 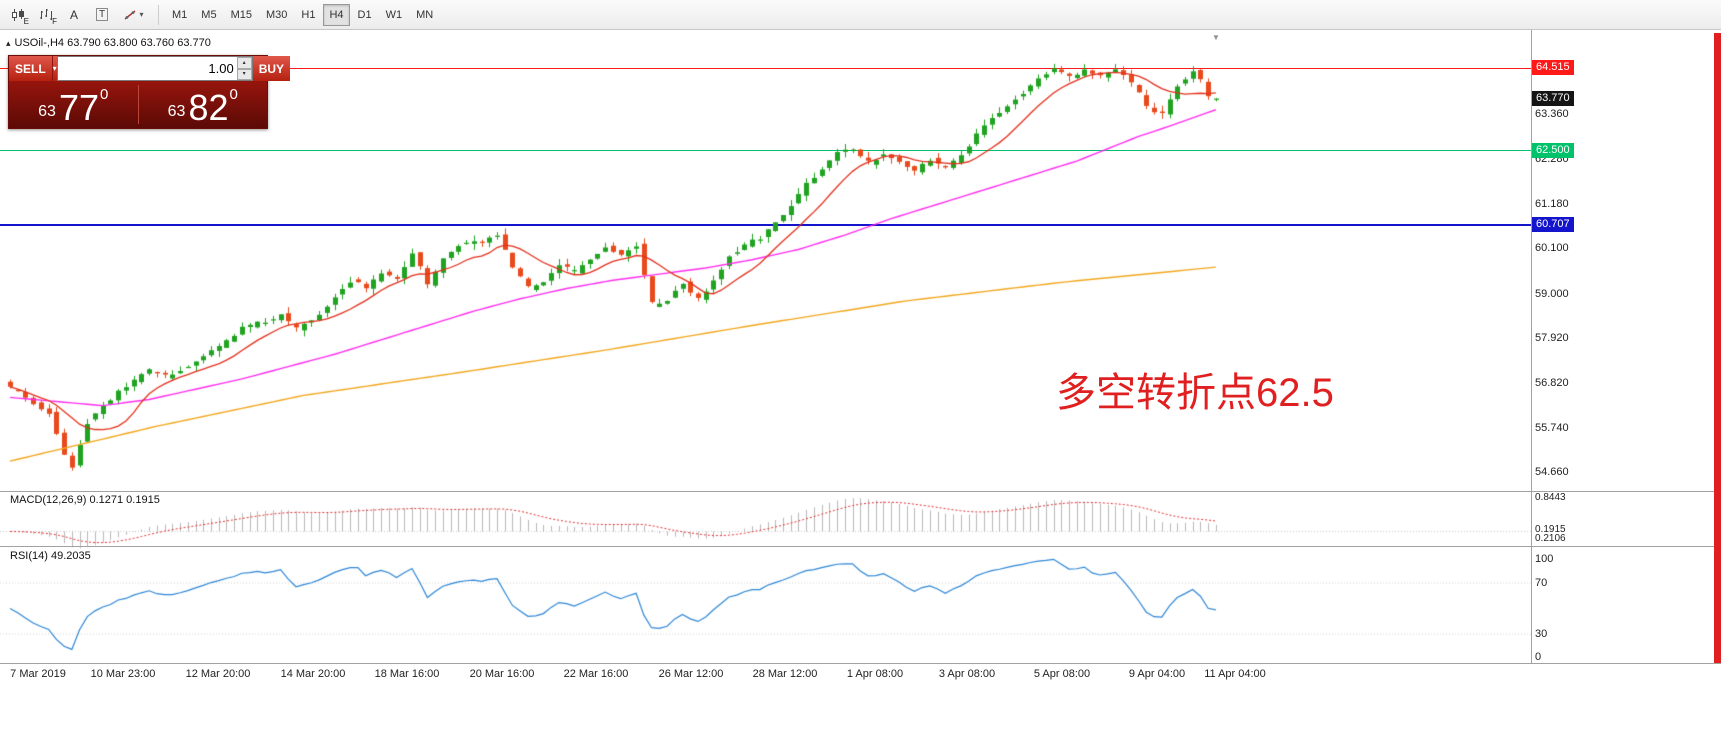 I want to click on timeframe-m30: M30, so click(x=276, y=15).